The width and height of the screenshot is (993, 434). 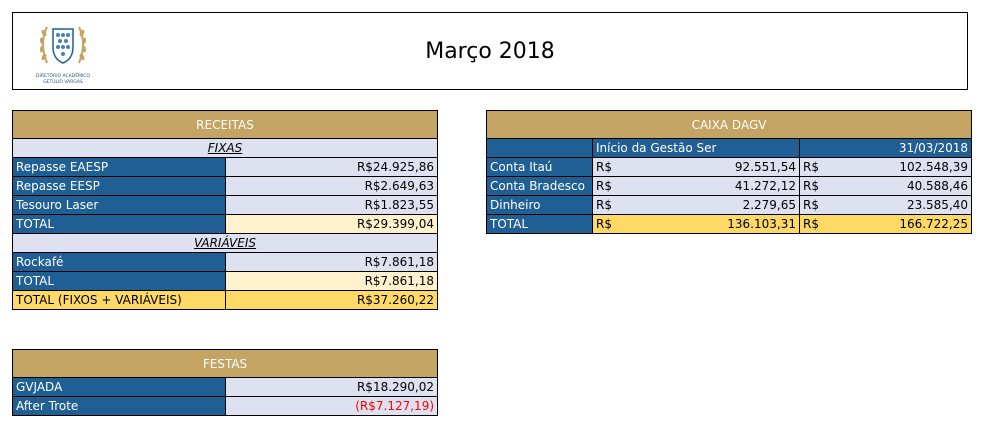 What do you see at coordinates (119, 406) in the screenshot?
I see `row-label: After Trote` at bounding box center [119, 406].